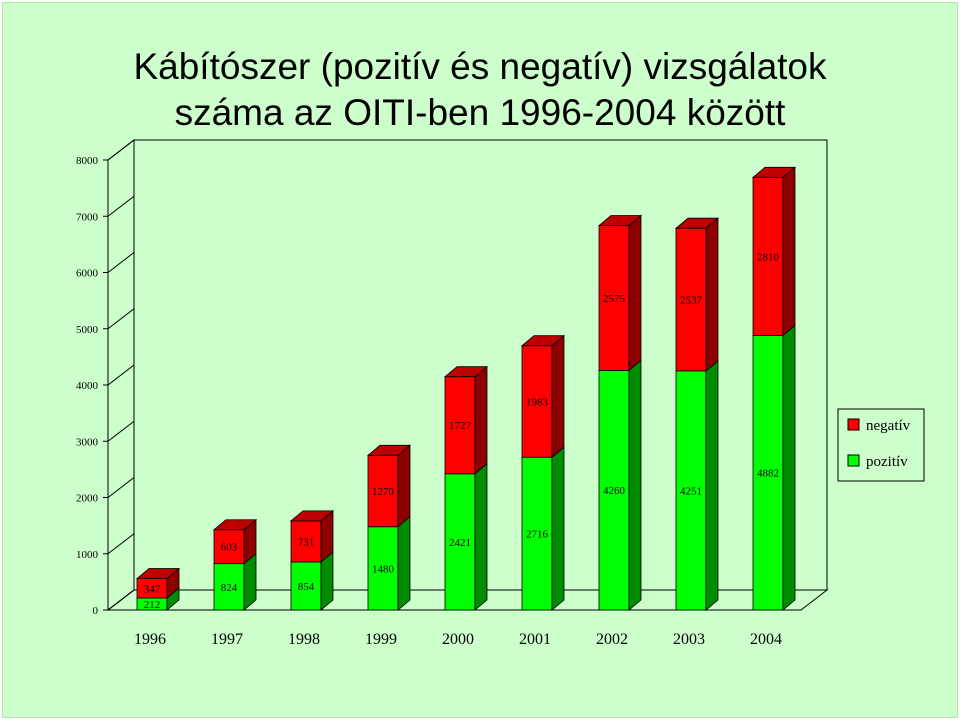  Describe the element at coordinates (612, 639) in the screenshot. I see `x-tick-label: 2002` at that location.